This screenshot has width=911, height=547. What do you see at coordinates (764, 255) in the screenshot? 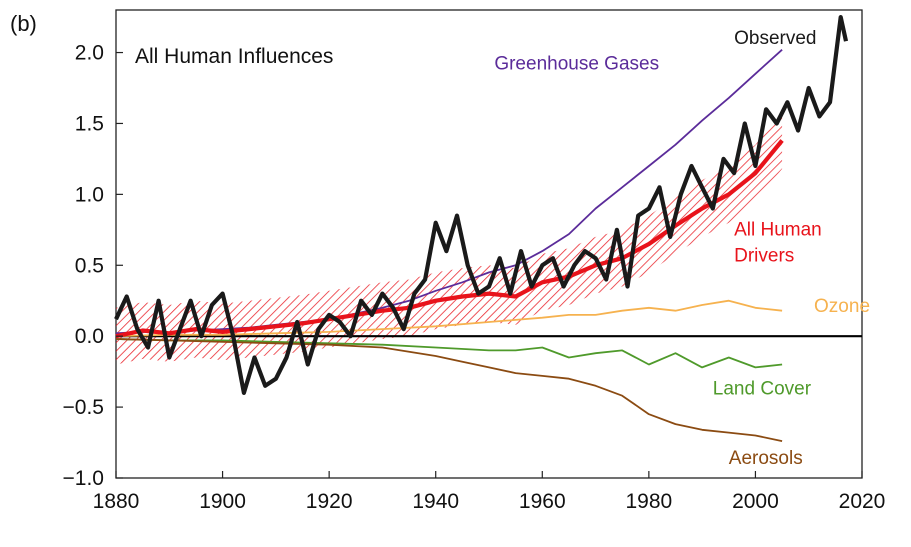
I see `all-human-drivers-label: Drivers` at bounding box center [764, 255].